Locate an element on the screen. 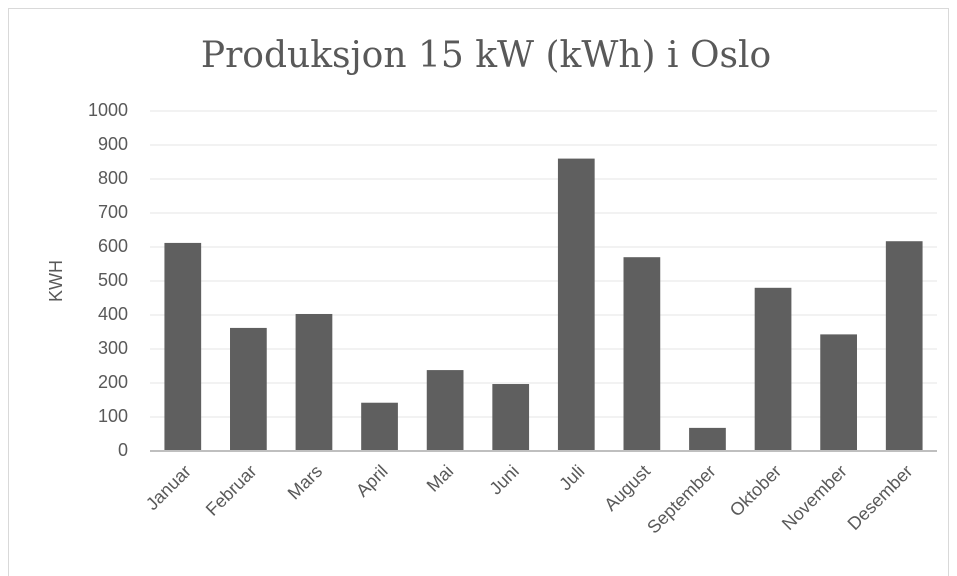 The image size is (957, 576). chart-title: Produksjon 15 kW (kWh) i Oslo is located at coordinates (486, 55).